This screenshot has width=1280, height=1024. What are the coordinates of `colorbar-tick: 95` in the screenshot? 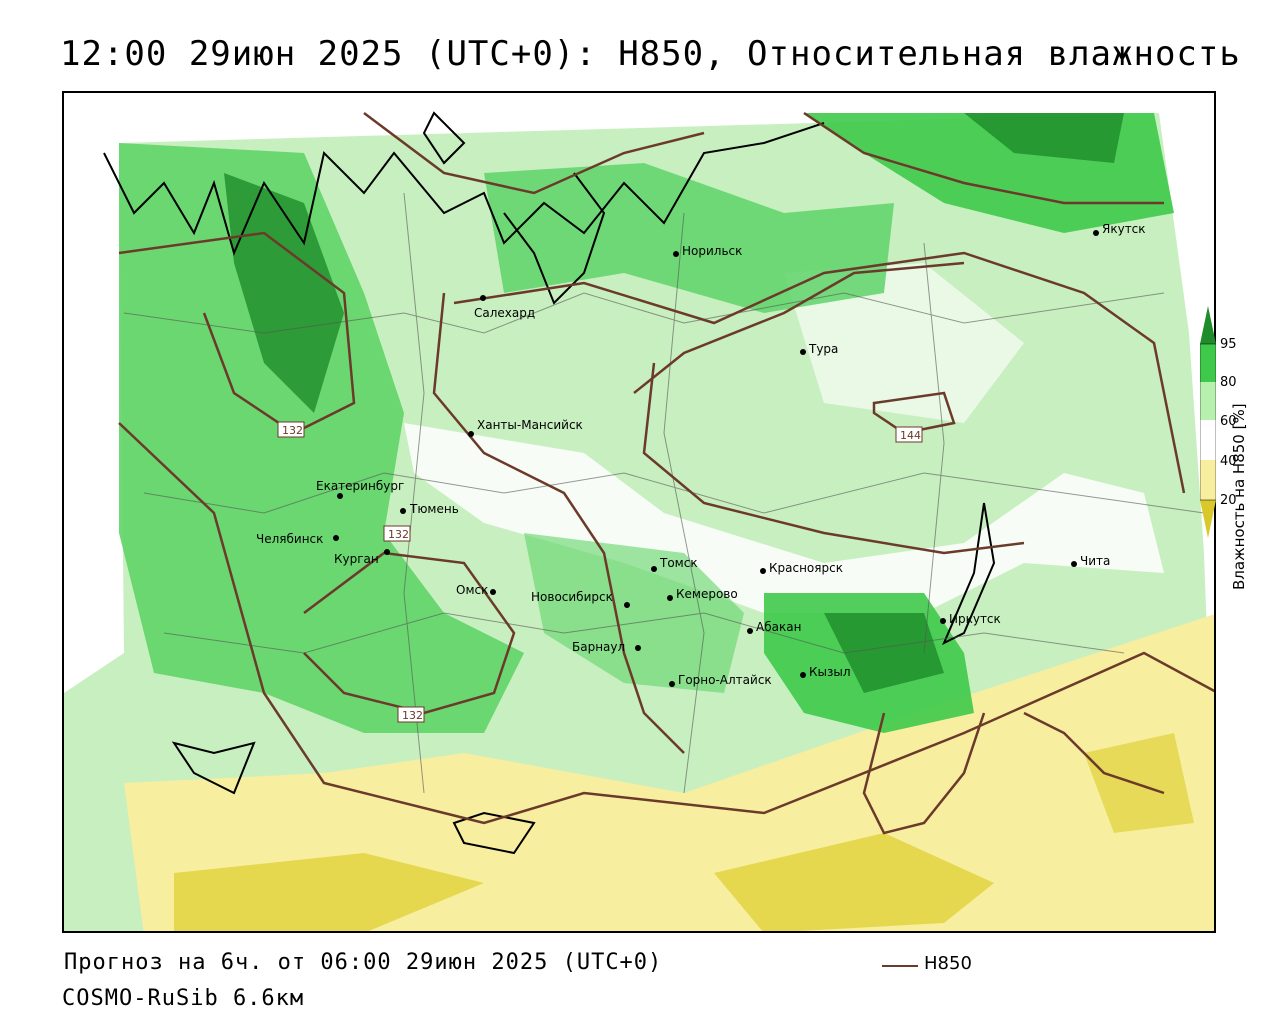 It's located at (1228, 344).